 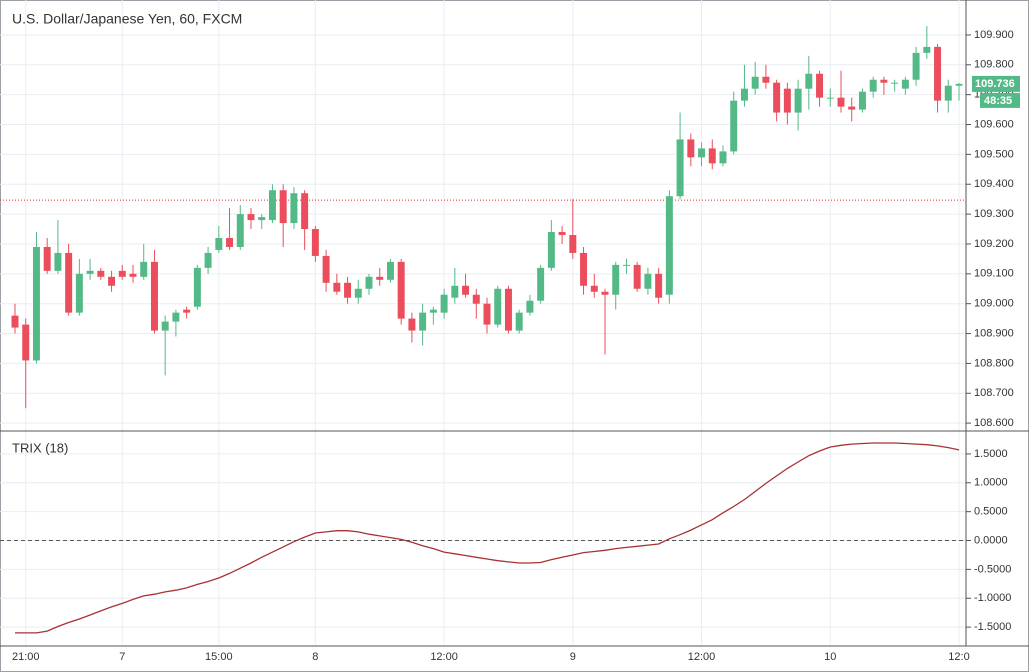 What do you see at coordinates (992, 598) in the screenshot?
I see `y-tick-label: -1.0000` at bounding box center [992, 598].